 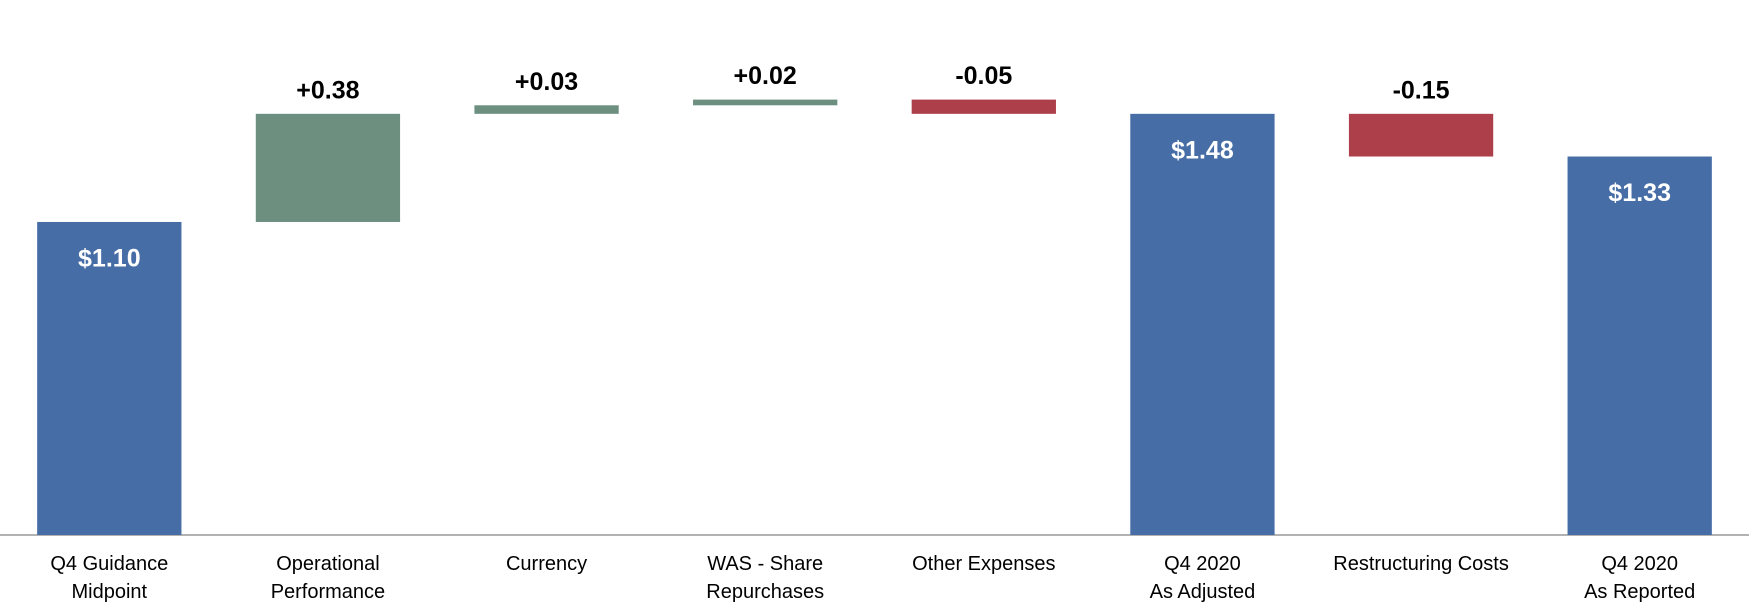 I want to click on value-label: $1.33, so click(x=1639, y=193).